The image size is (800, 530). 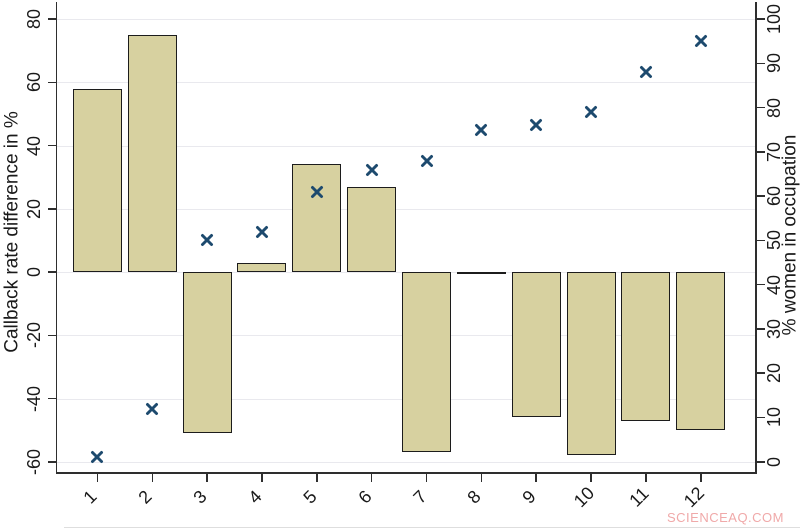 I want to click on x-tick-label: 12, so click(x=693, y=497).